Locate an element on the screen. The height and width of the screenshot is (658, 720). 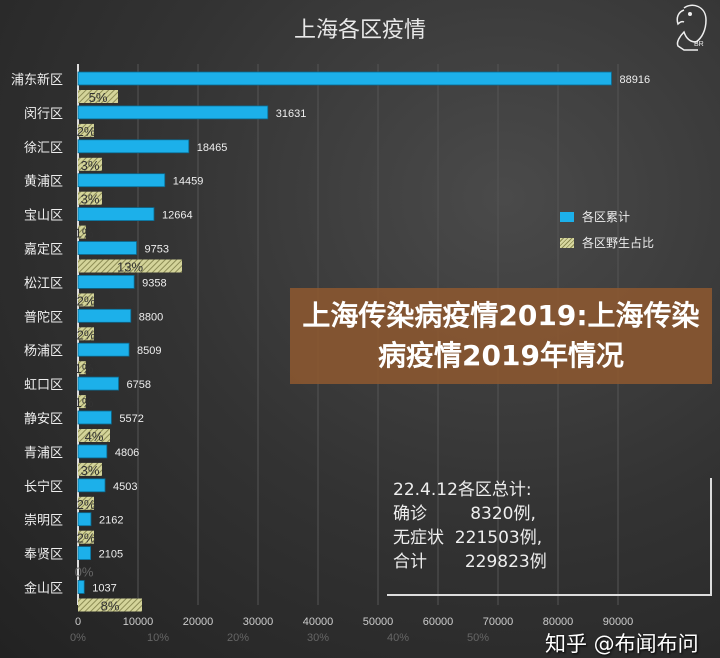
bar-ratio-label: 0% is located at coordinates (84, 572).